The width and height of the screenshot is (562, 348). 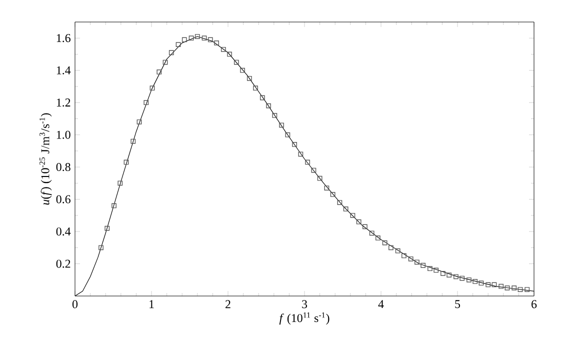 What do you see at coordinates (63, 264) in the screenshot?
I see `y-tick-label: 0.2` at bounding box center [63, 264].